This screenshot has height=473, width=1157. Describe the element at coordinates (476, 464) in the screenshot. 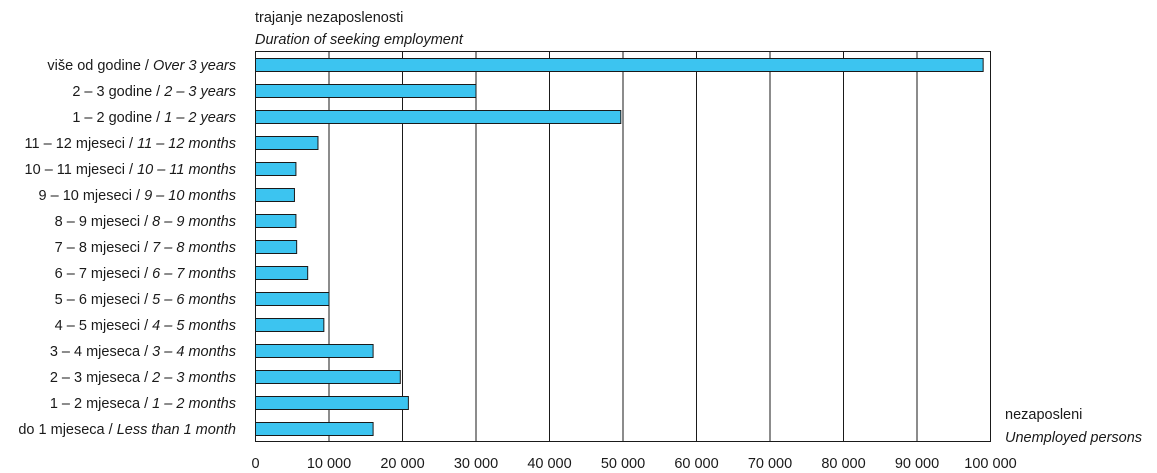

I see `x-tick-label: 30 000` at that location.